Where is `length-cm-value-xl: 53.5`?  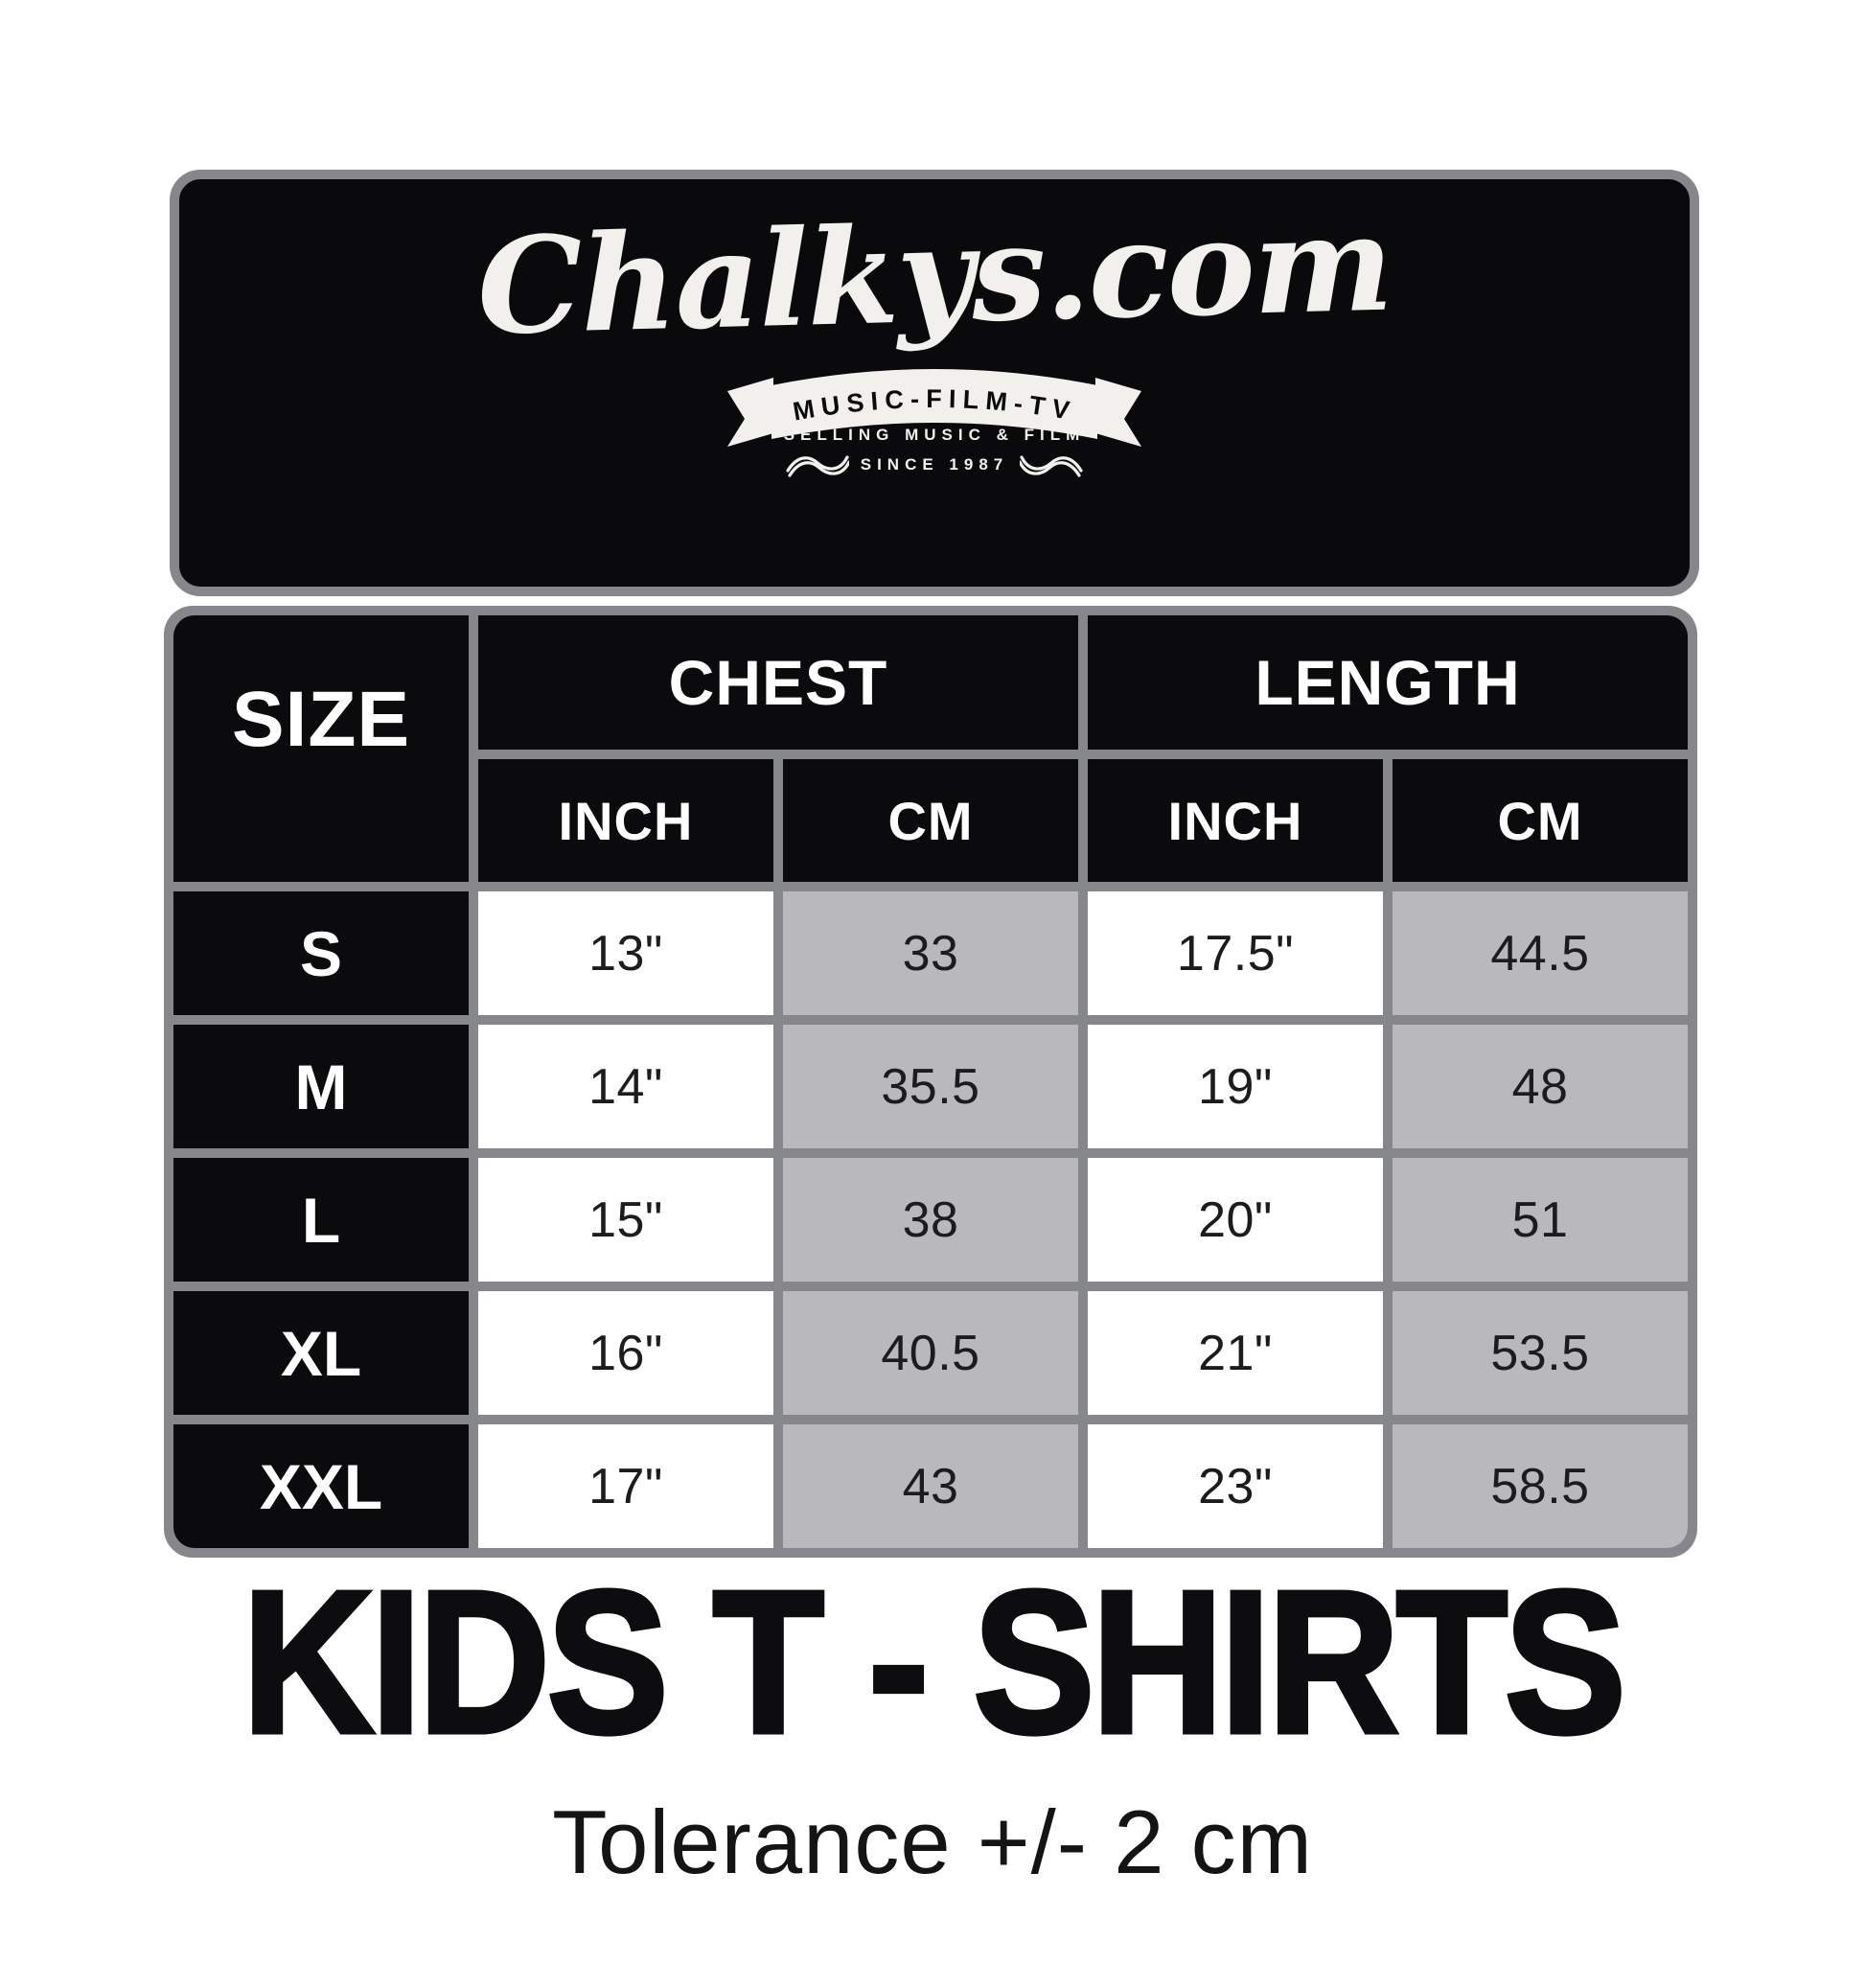
length-cm-value-xl: 53.5 is located at coordinates (1540, 1353).